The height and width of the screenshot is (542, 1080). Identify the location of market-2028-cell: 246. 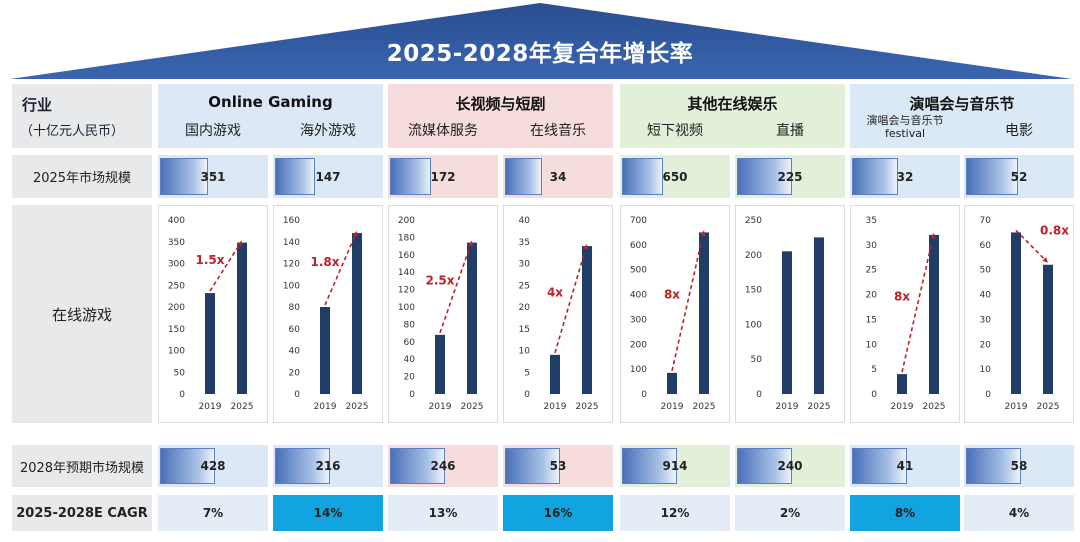
(443, 466).